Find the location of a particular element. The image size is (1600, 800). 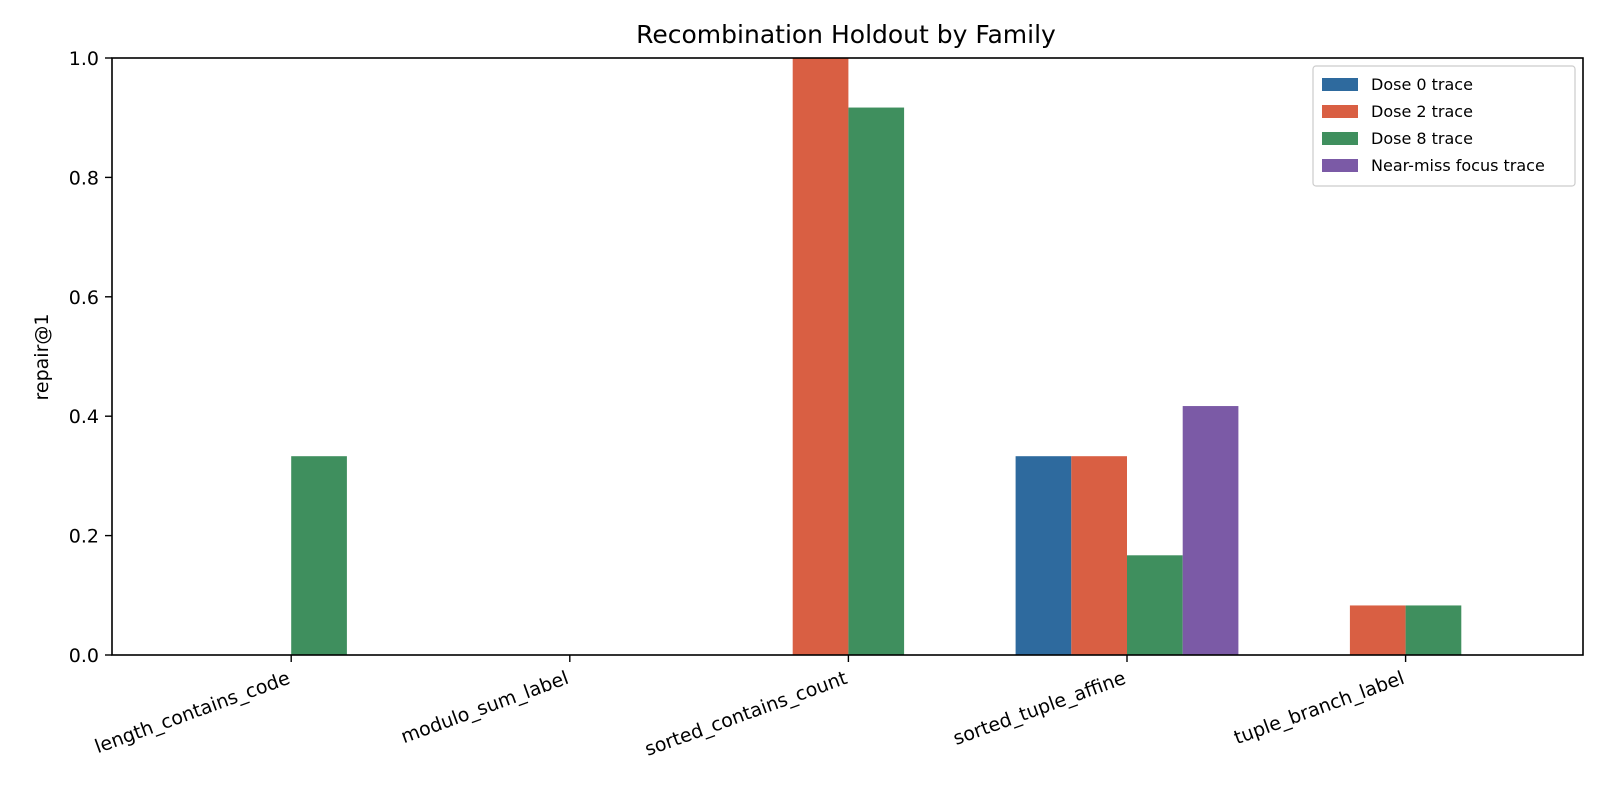

x-tick-label: sorted_tuple_affine is located at coordinates (1039, 708).